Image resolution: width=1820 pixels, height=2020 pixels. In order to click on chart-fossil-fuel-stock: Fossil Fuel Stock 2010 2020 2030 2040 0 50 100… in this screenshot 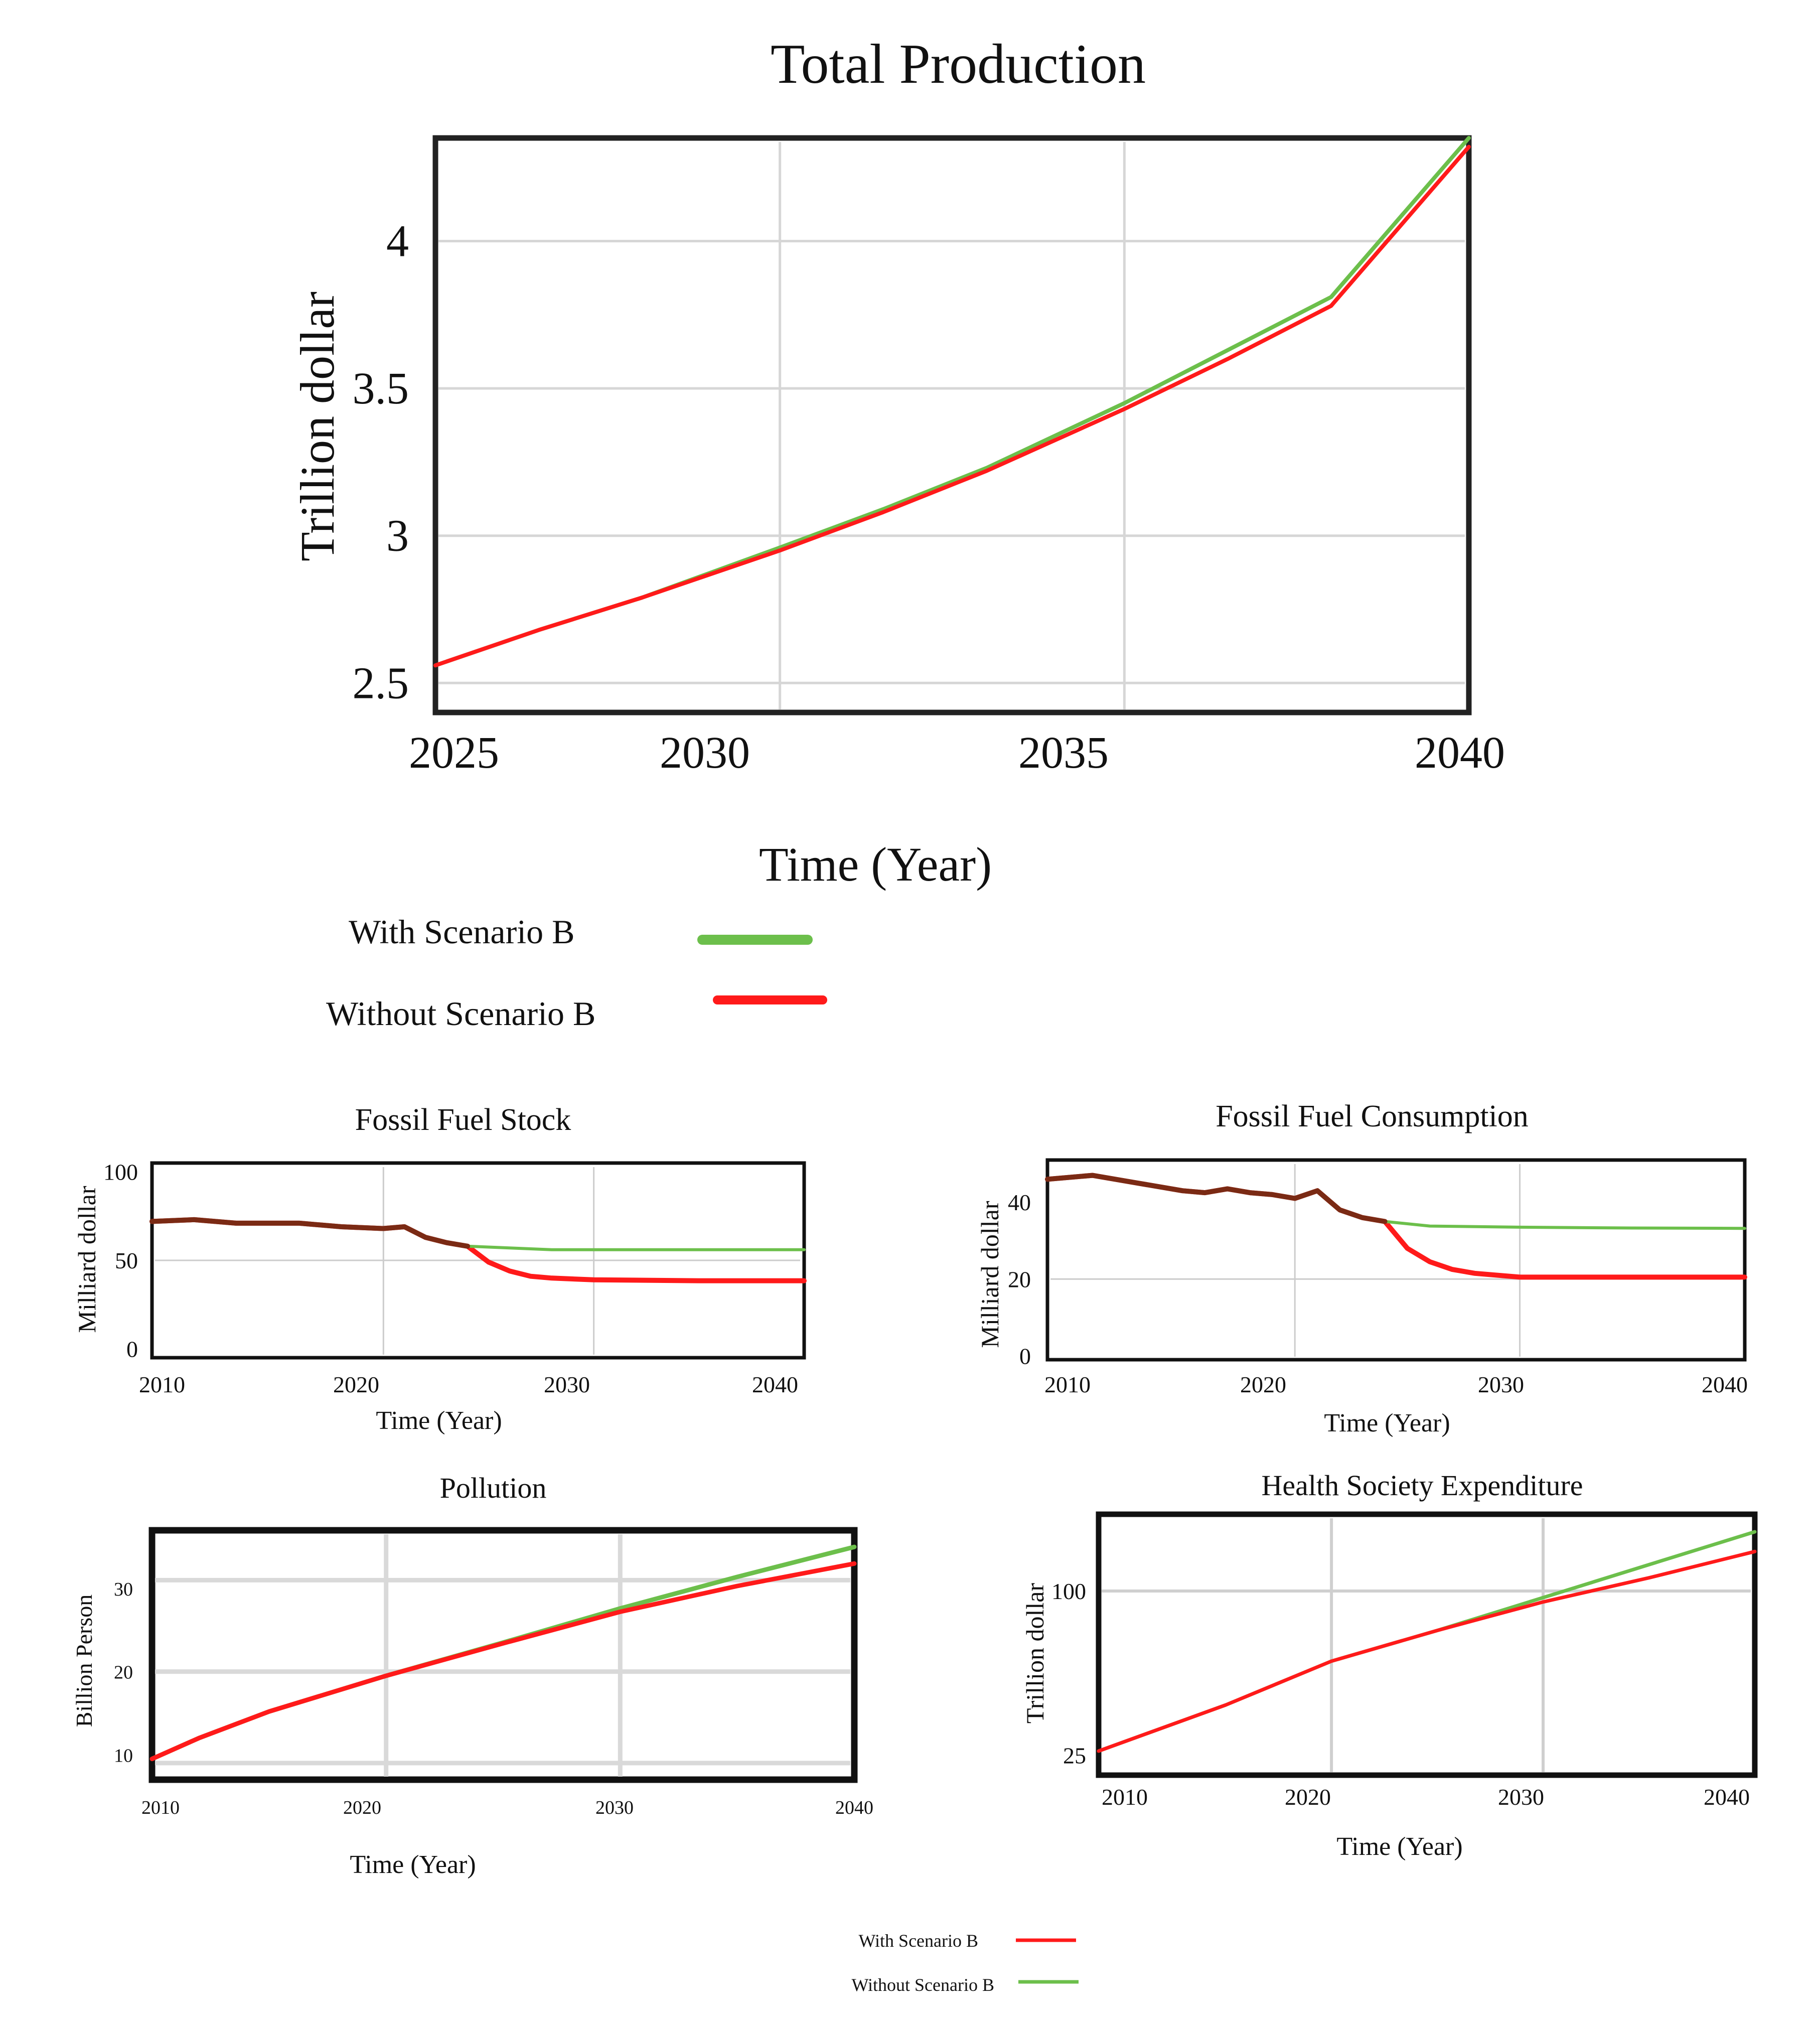, I will do `click(440, 1269)`.